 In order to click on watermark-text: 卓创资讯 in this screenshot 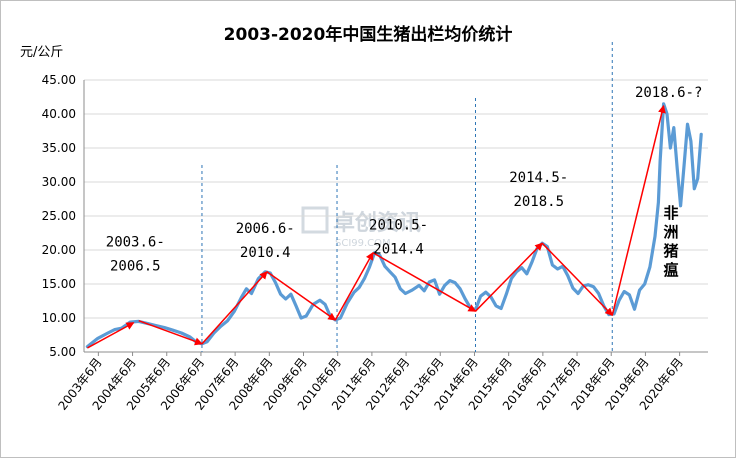, I will do `click(377, 223)`.